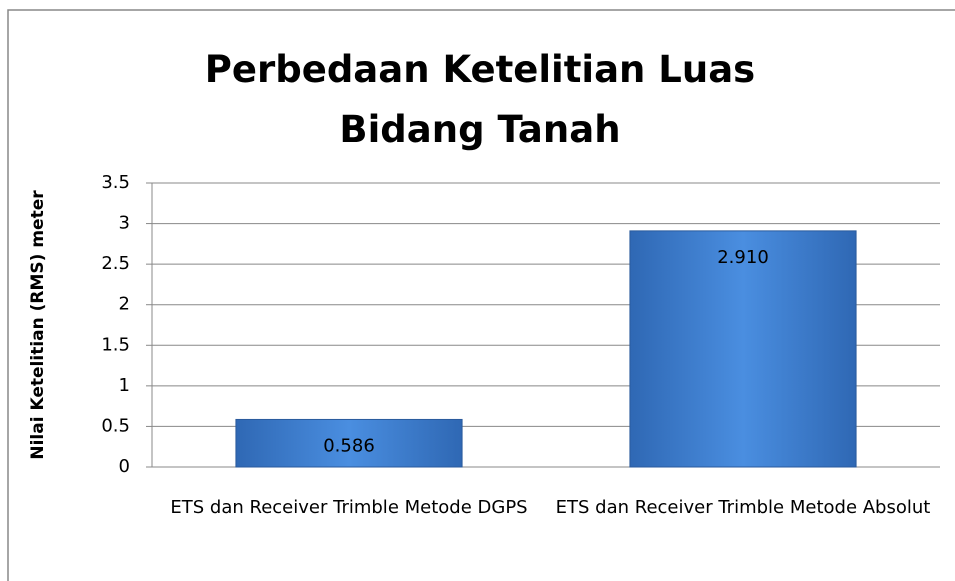 This screenshot has height=581, width=955. I want to click on y-tick-label: 1, so click(124, 385).